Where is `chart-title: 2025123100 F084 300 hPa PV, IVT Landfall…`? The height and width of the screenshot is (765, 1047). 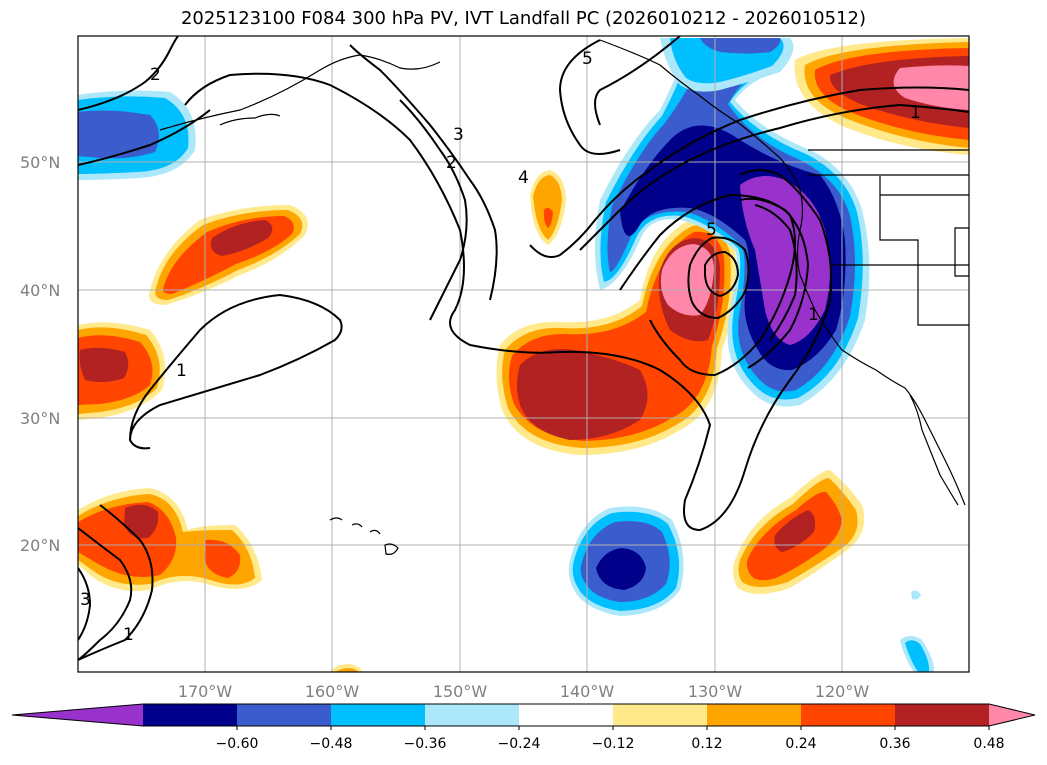
chart-title: 2025123100 F084 300 hPa PV, IVT Landfall… is located at coordinates (523, 18).